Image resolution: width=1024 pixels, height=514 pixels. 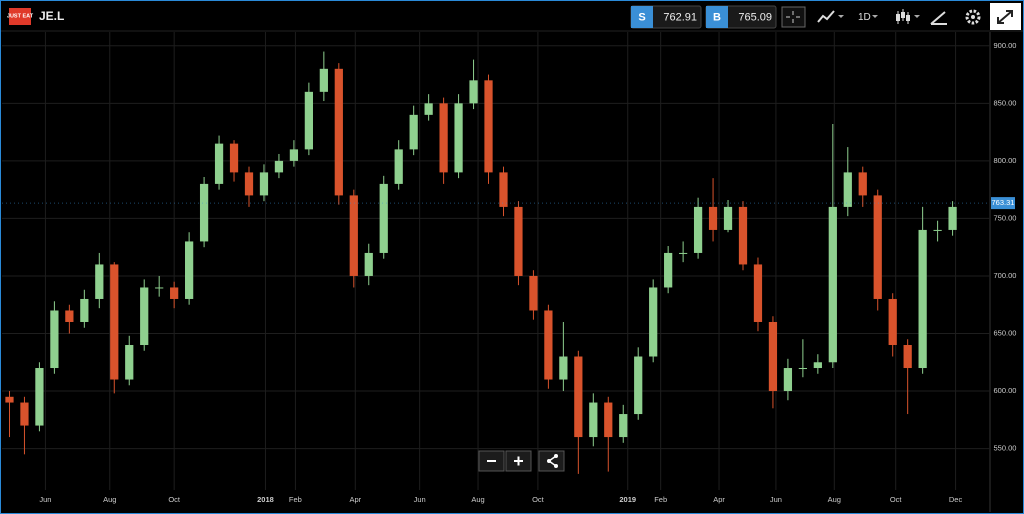 I want to click on gear-hub, so click(x=973, y=17).